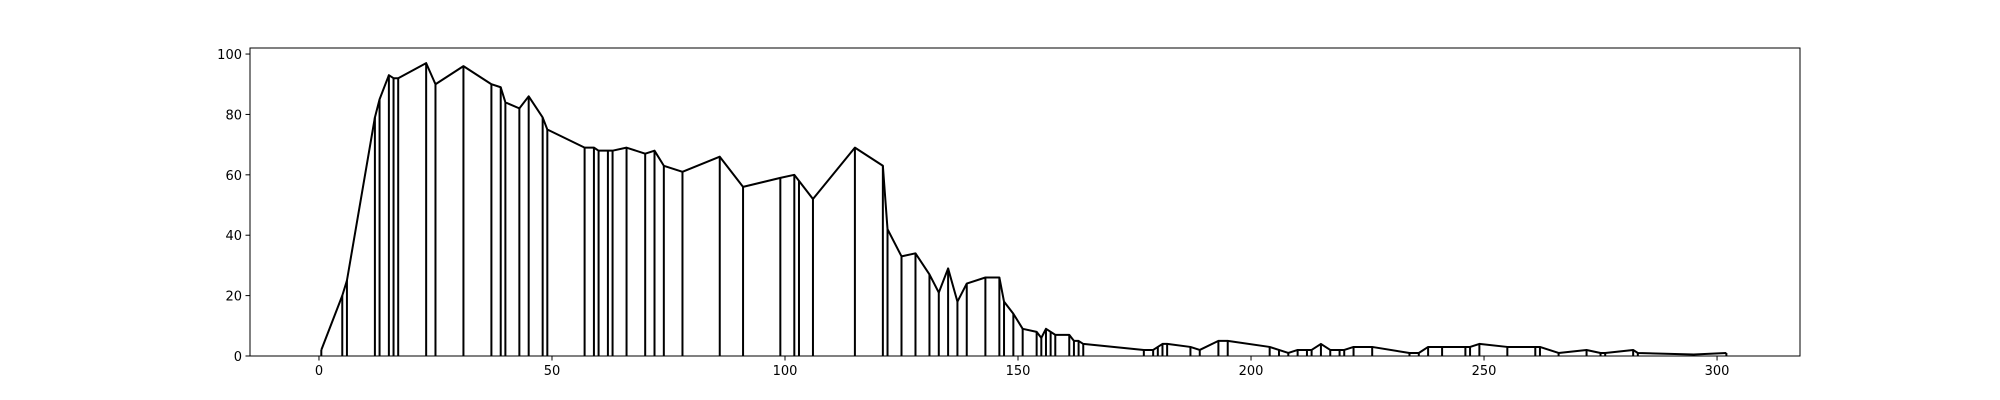  Describe the element at coordinates (1717, 371) in the screenshot. I see `x-tick-label: 300` at that location.